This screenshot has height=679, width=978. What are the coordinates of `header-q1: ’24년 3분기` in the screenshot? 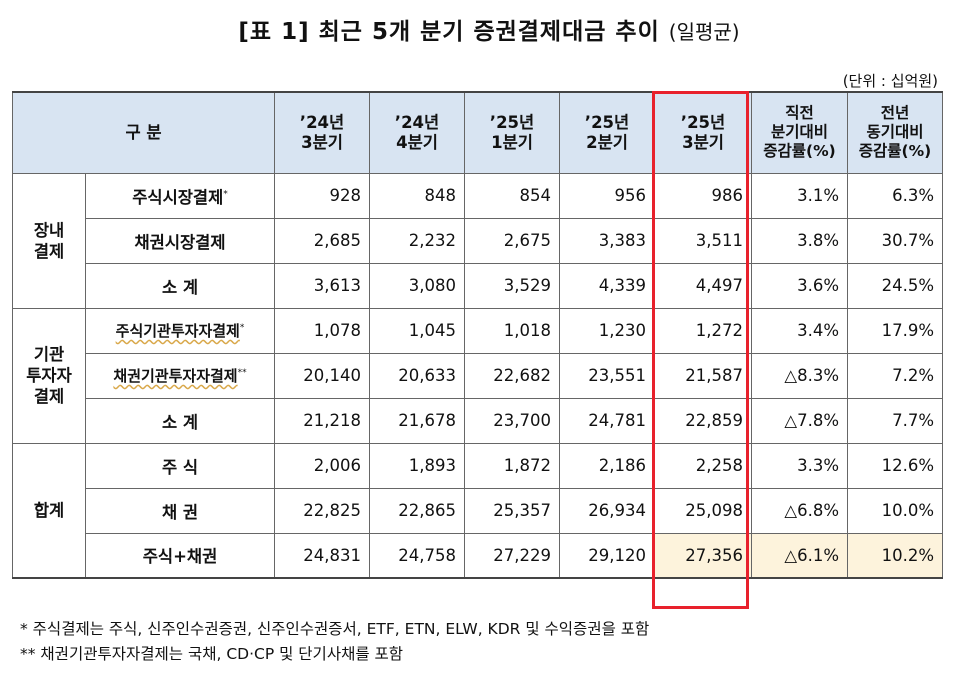 It's located at (322, 132).